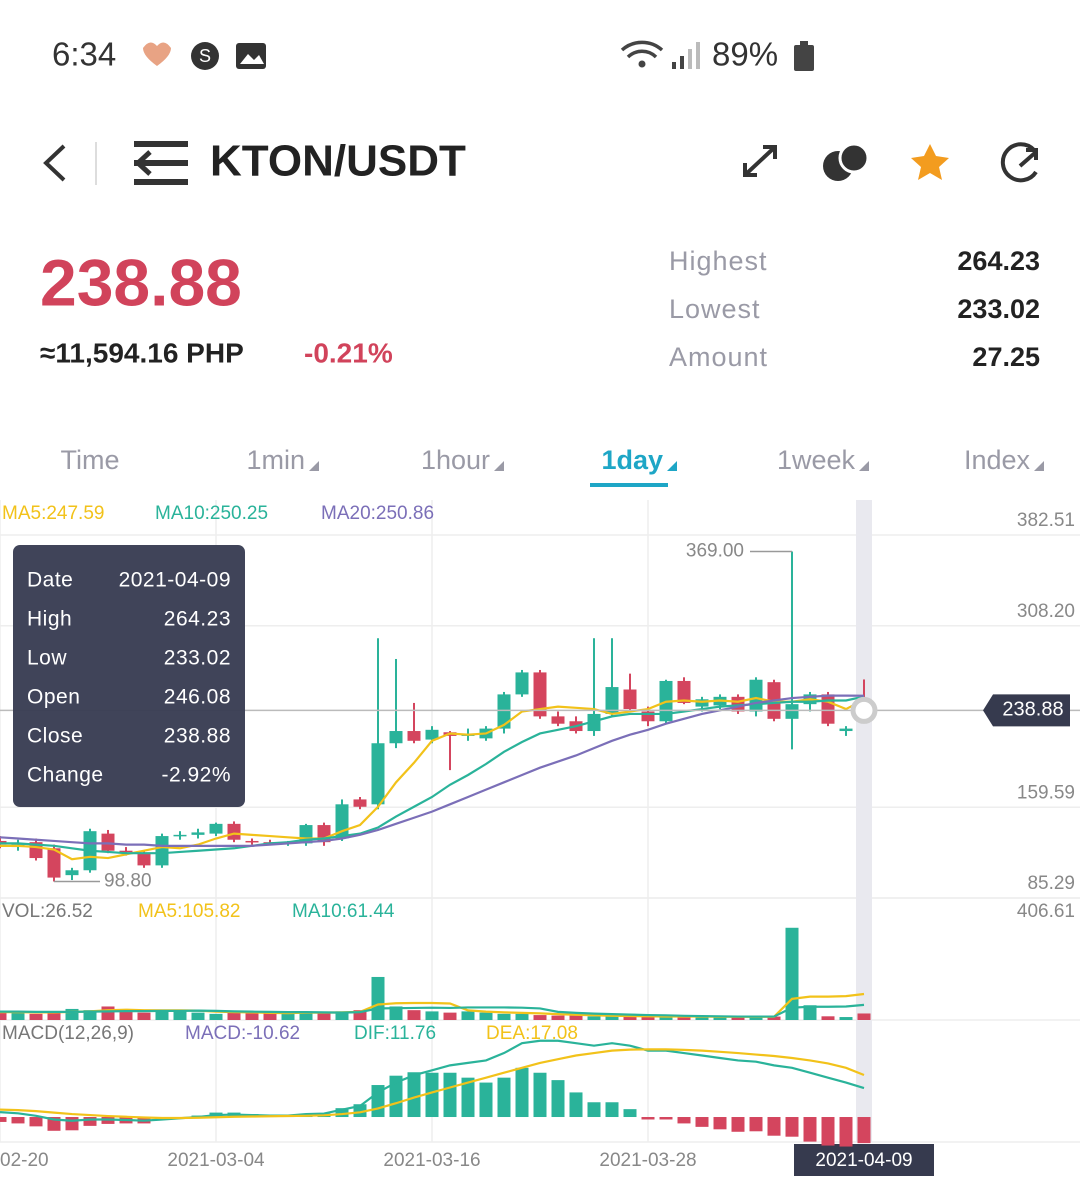 This screenshot has height=1200, width=1080. I want to click on fullscreen-button, so click(760, 161).